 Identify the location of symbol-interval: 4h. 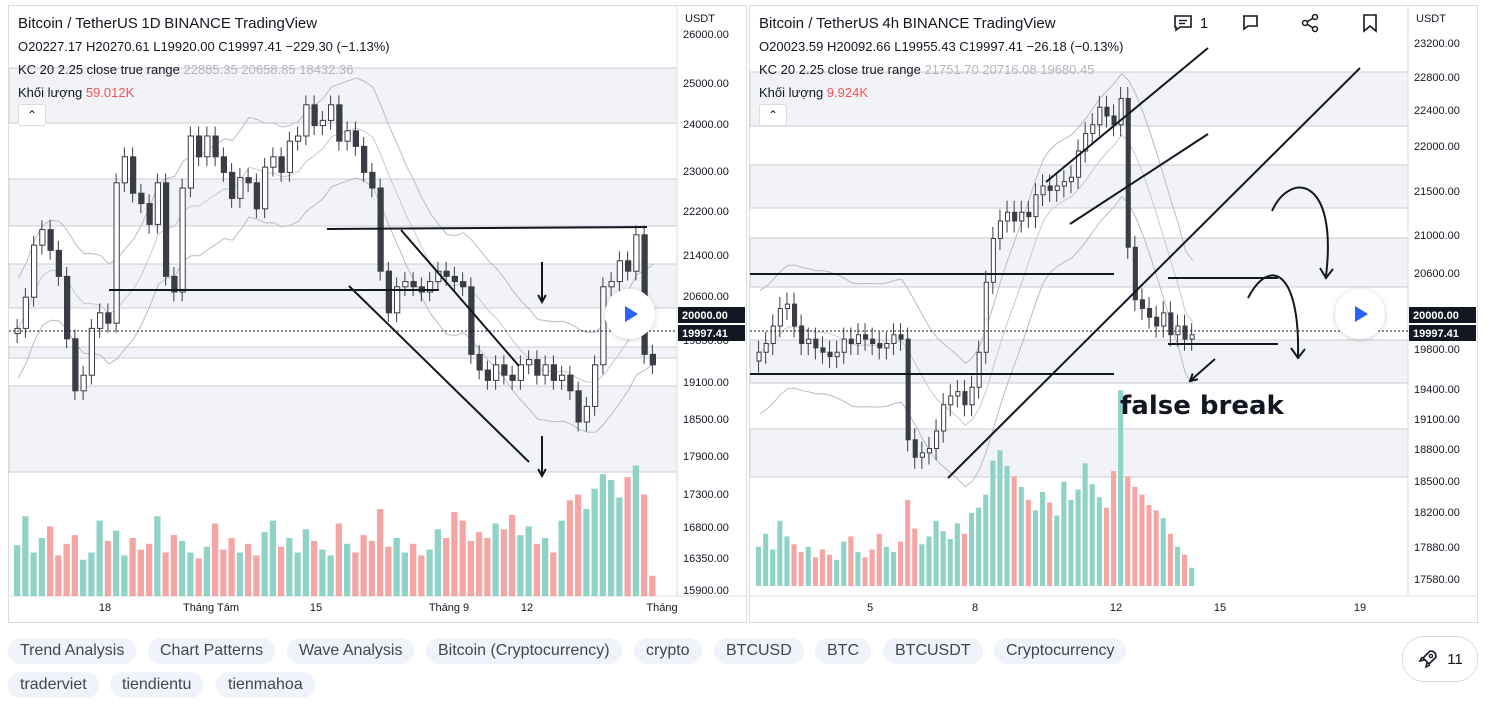
(891, 23).